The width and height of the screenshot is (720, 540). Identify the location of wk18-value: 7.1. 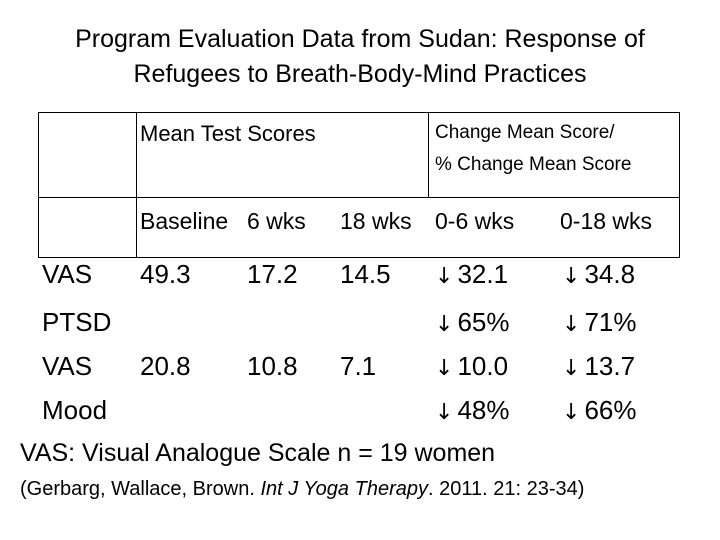
(358, 366).